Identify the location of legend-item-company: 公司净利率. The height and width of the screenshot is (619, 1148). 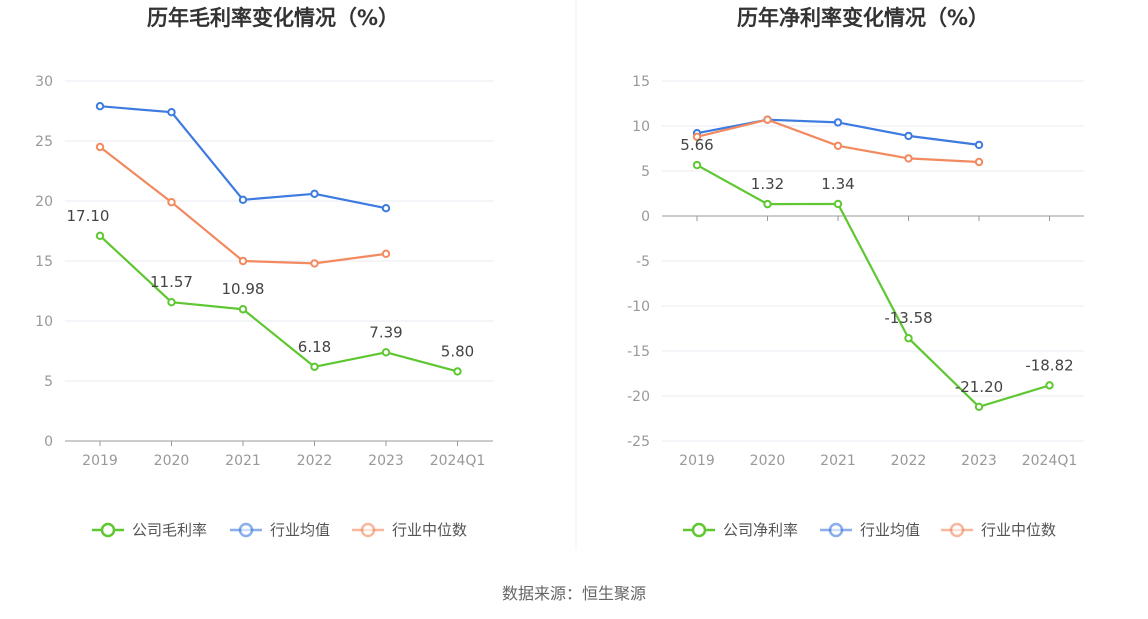
(740, 530).